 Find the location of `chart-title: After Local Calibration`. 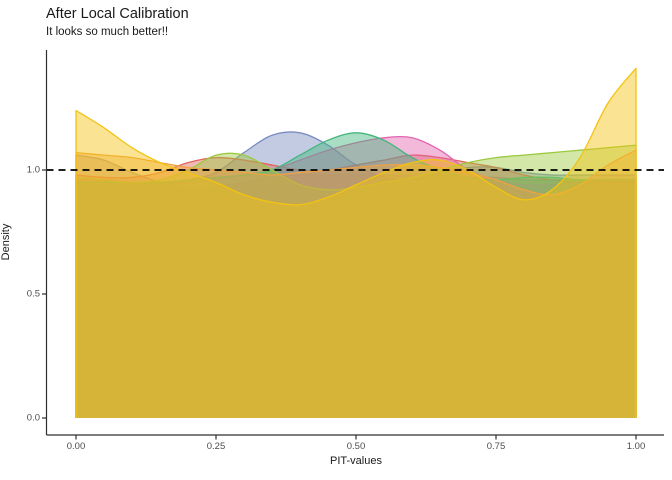

chart-title: After Local Calibration is located at coordinates (117, 14).